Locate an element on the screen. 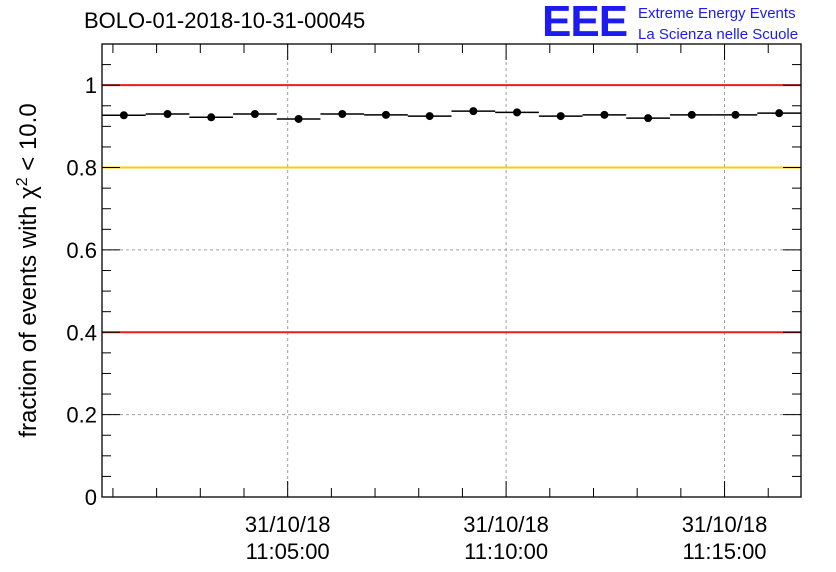 The height and width of the screenshot is (572, 836). x-tick-label: 11:15:00 is located at coordinates (725, 551).